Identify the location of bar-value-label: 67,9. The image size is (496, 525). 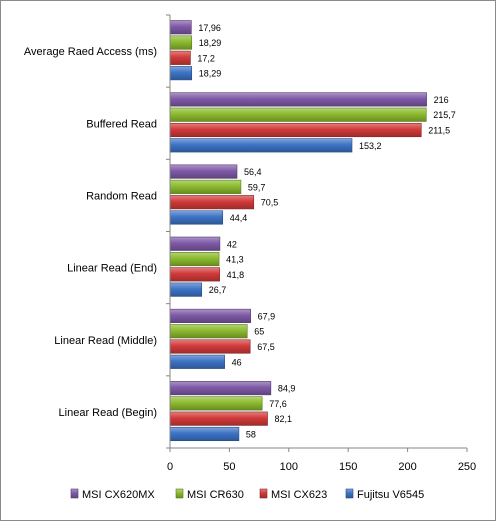
(267, 316).